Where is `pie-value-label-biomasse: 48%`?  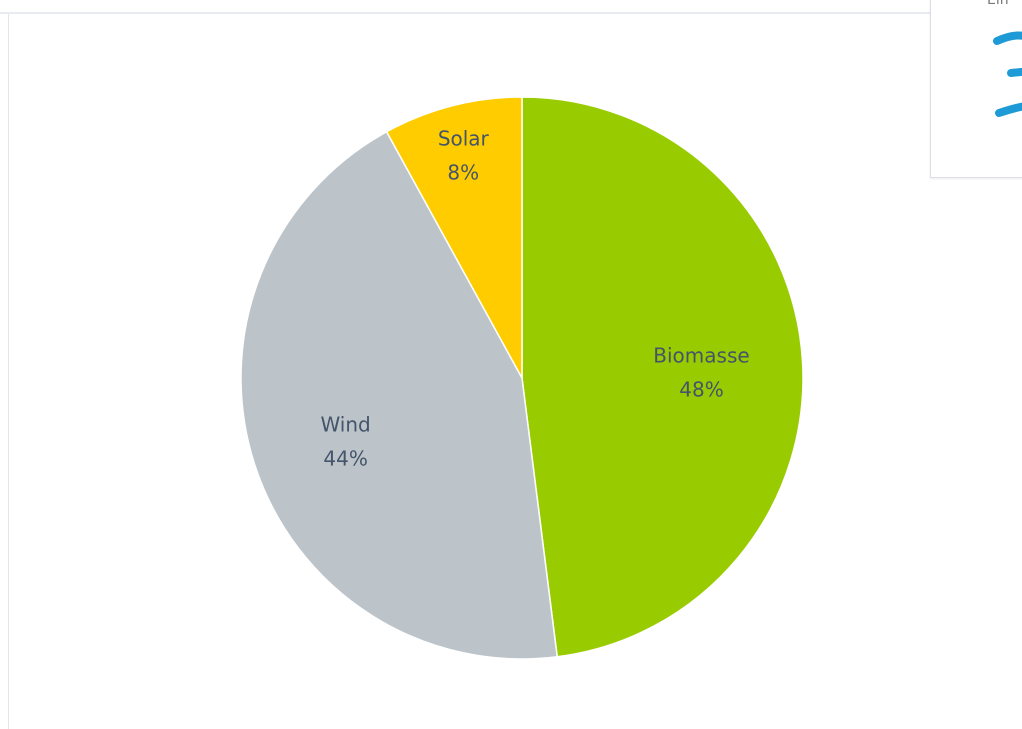
pie-value-label-biomasse: 48% is located at coordinates (701, 390).